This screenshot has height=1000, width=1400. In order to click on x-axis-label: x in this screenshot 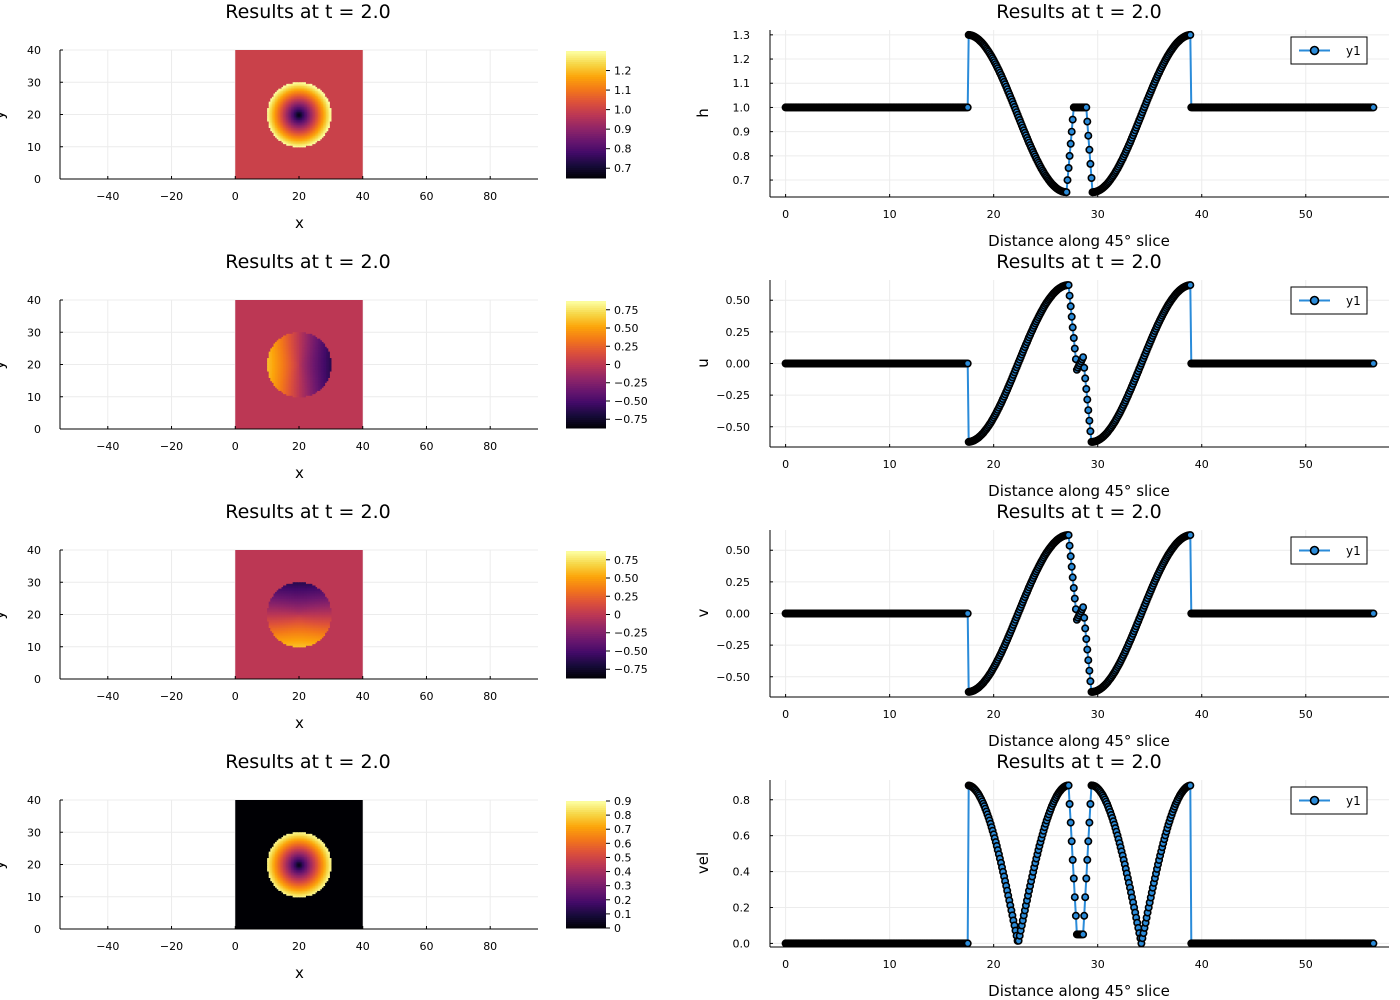, I will do `click(299, 473)`.